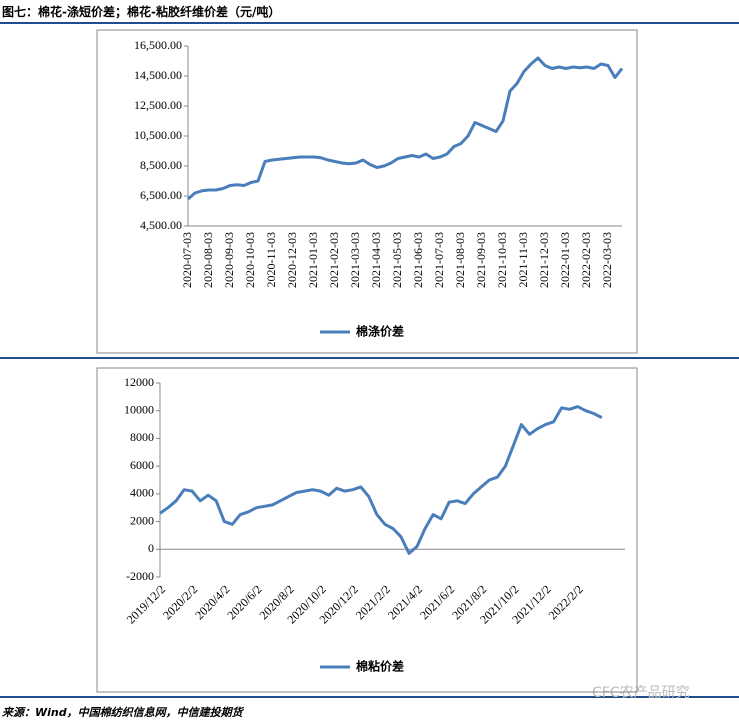 The height and width of the screenshot is (723, 739). I want to click on x-tick-label: 2022-02-03, so click(586, 260).